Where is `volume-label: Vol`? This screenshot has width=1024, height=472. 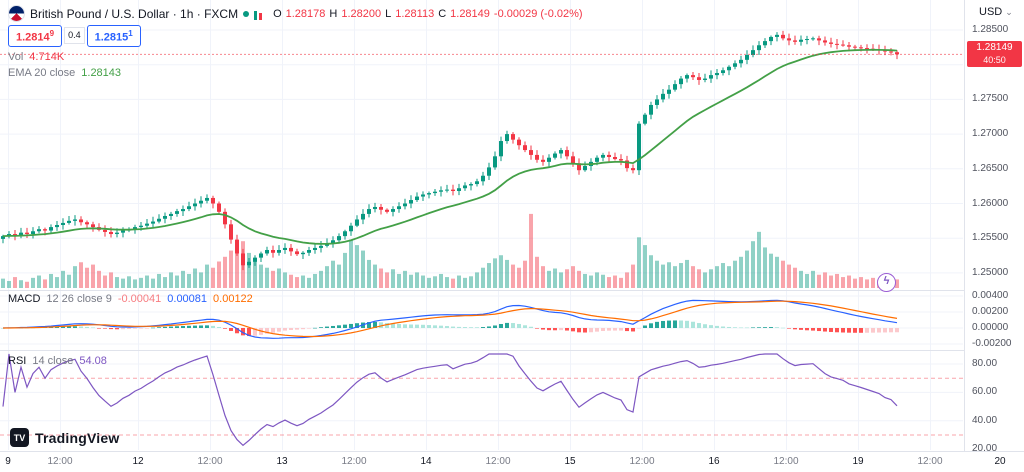 volume-label: Vol is located at coordinates (16, 56).